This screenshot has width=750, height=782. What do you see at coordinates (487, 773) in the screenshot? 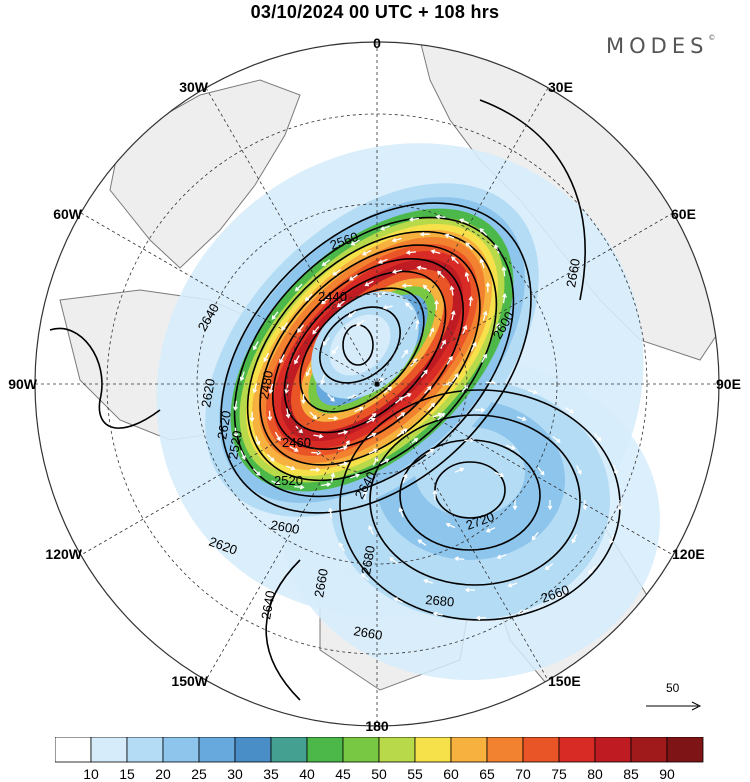
I see `colorbar-label: 65` at bounding box center [487, 773].